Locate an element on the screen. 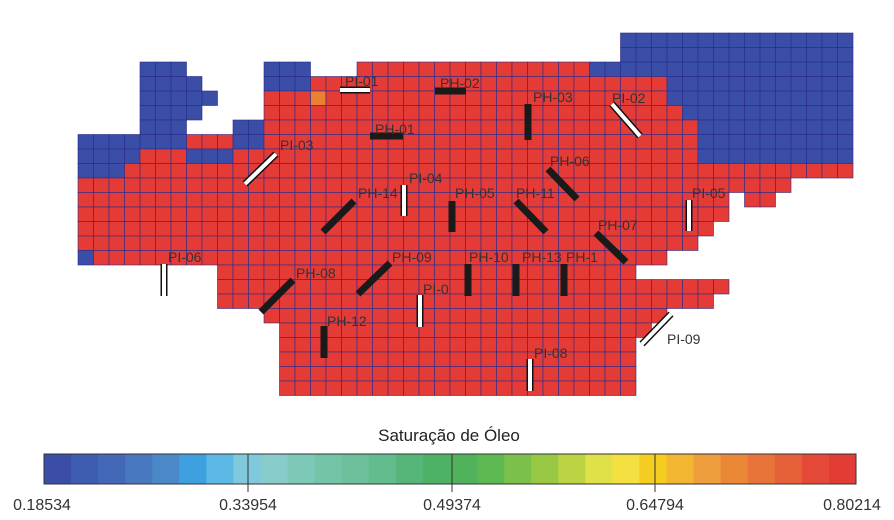  well-ph11: PH-11 is located at coordinates (534, 210).